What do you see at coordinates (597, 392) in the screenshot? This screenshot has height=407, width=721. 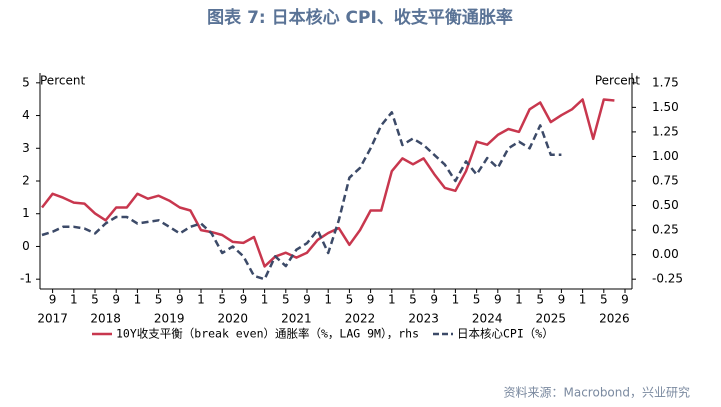 I see `source: 资料来源：Macrobond，兴业研究` at bounding box center [597, 392].